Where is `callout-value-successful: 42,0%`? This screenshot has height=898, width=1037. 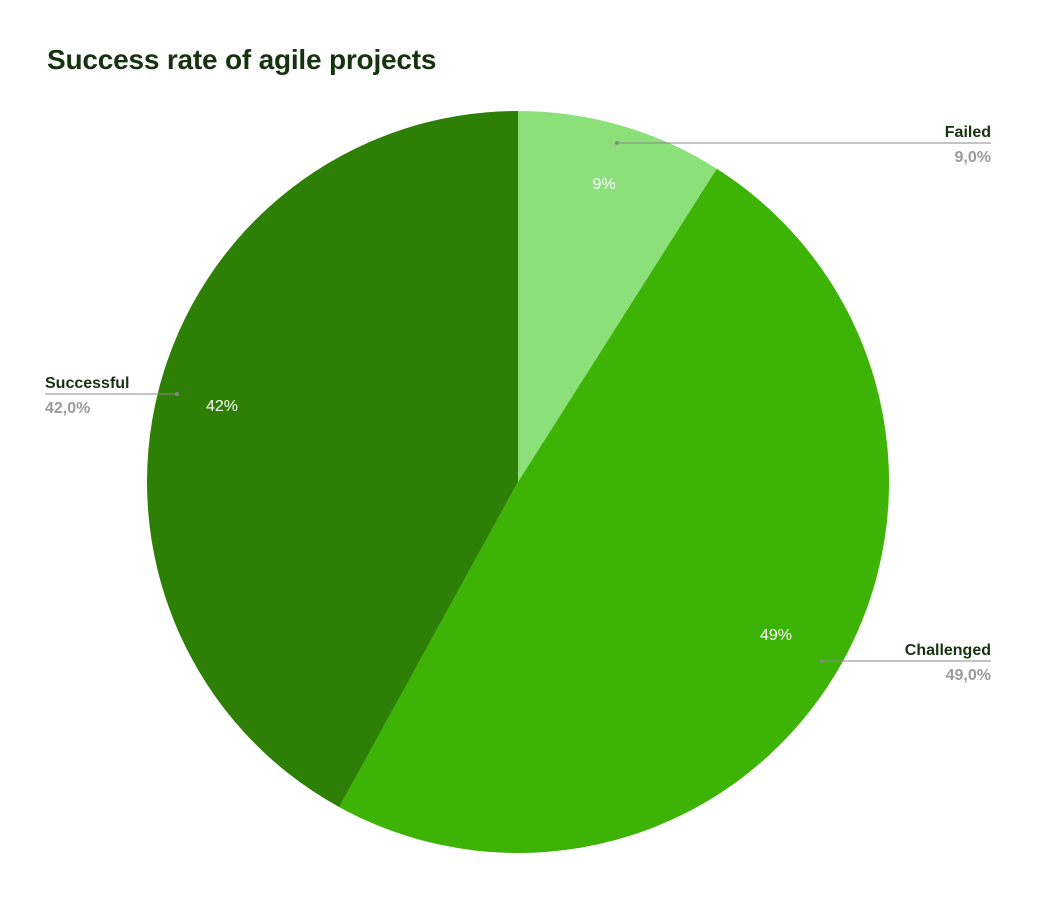
callout-value-successful: 42,0% is located at coordinates (67, 408).